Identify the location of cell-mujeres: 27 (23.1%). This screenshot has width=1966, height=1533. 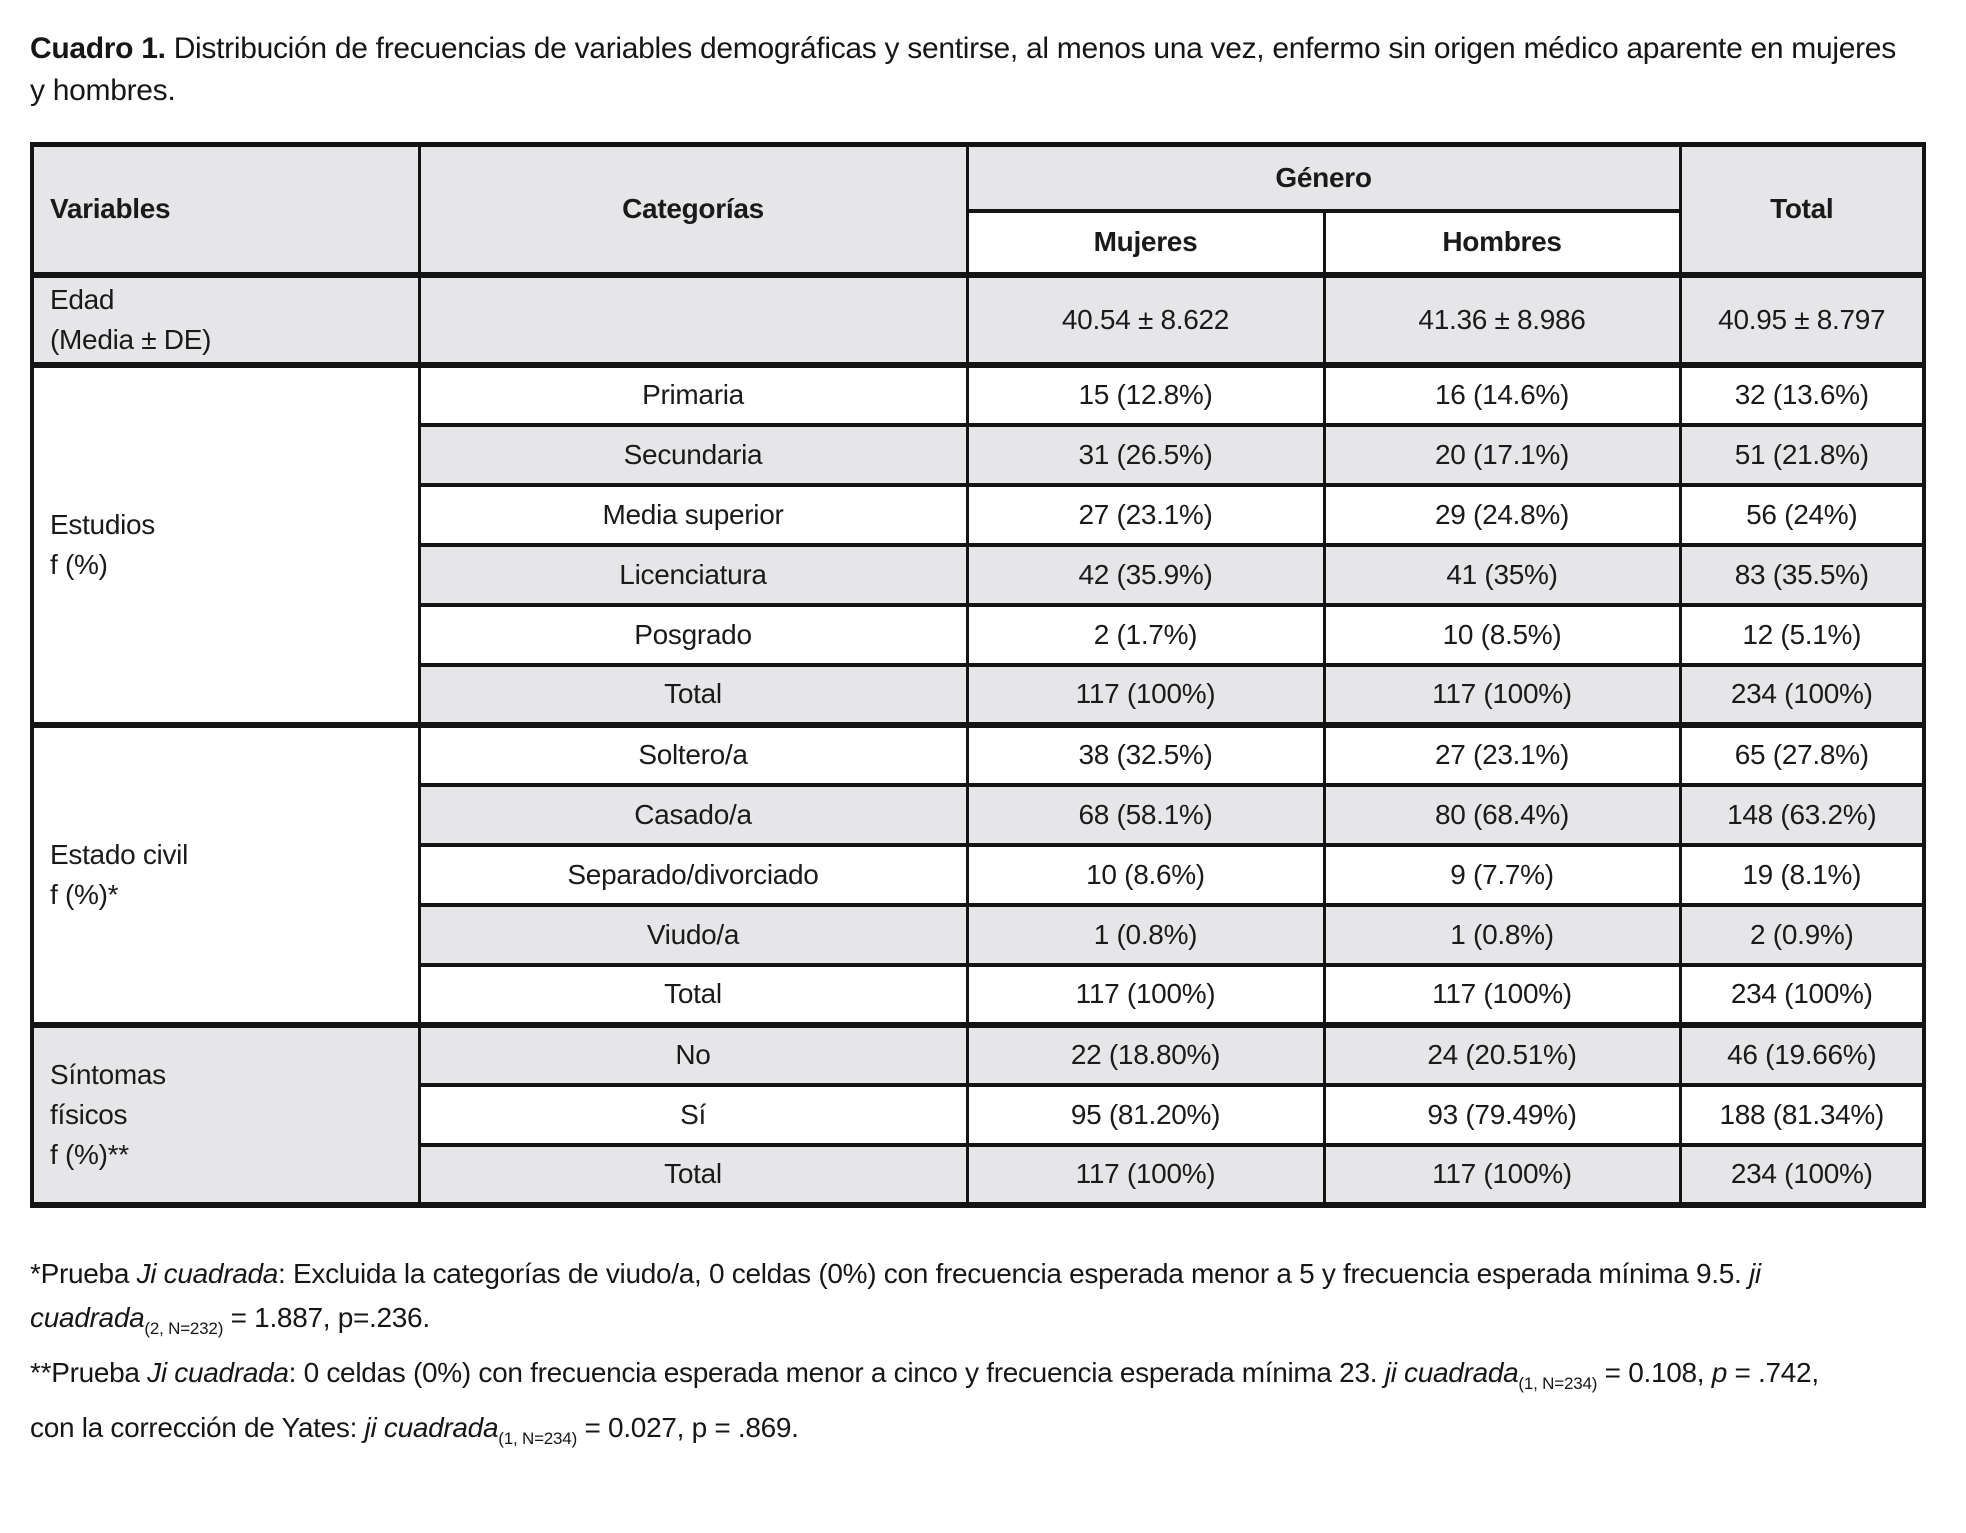
(1145, 514).